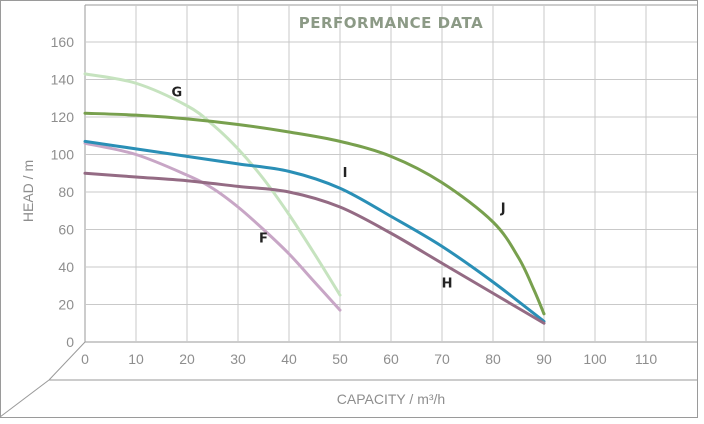 The width and height of the screenshot is (704, 424). I want to click on y-tick-140: 140, so click(63, 80).